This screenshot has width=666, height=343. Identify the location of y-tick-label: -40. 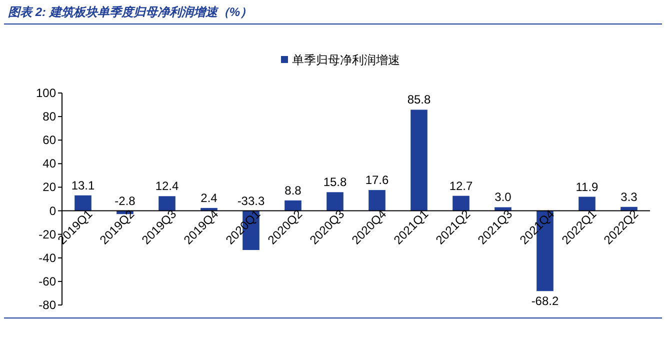
(47, 257).